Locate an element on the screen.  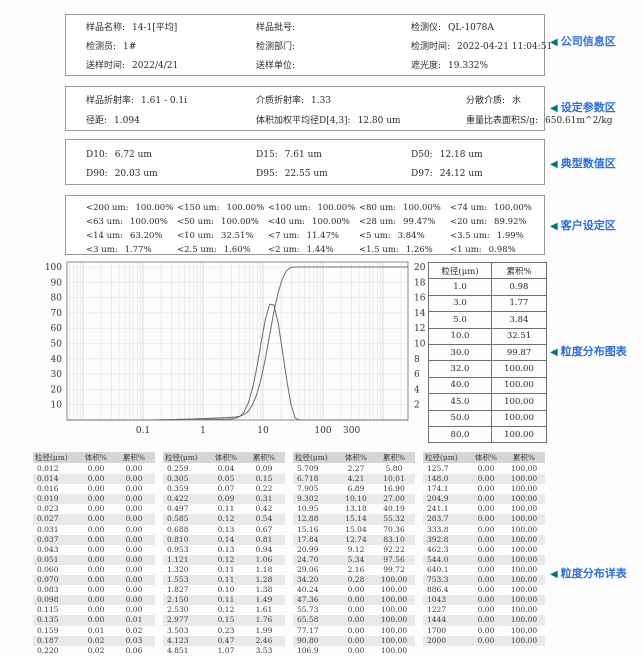
detail-row: 0.220 0.02 0.06 is located at coordinates (94, 651).